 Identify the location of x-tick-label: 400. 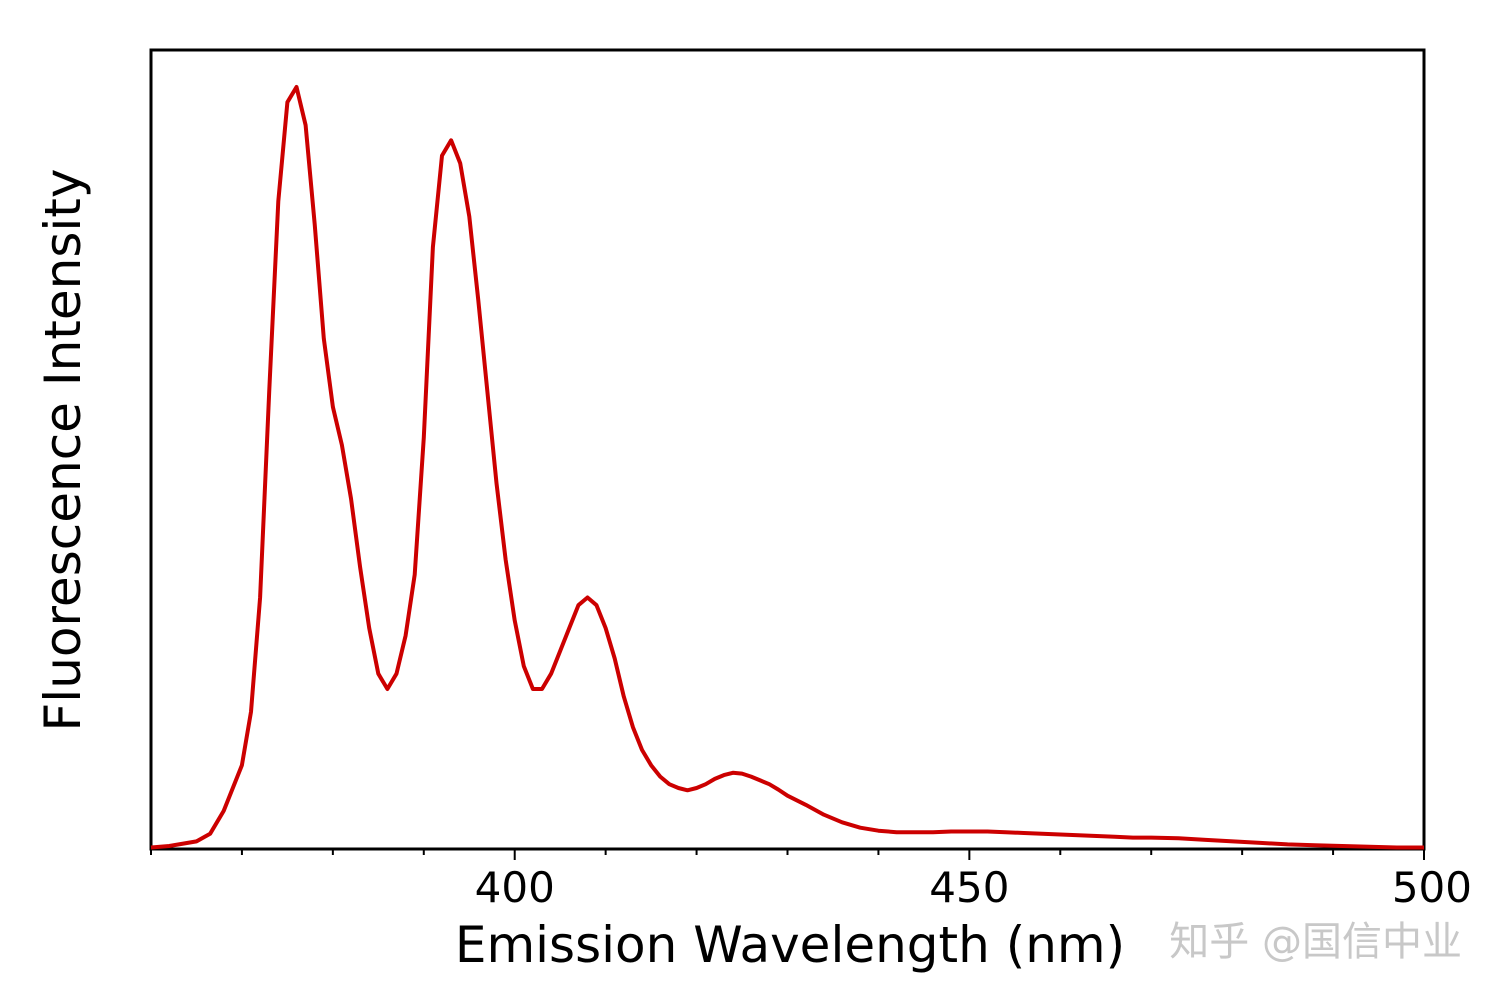
(515, 887).